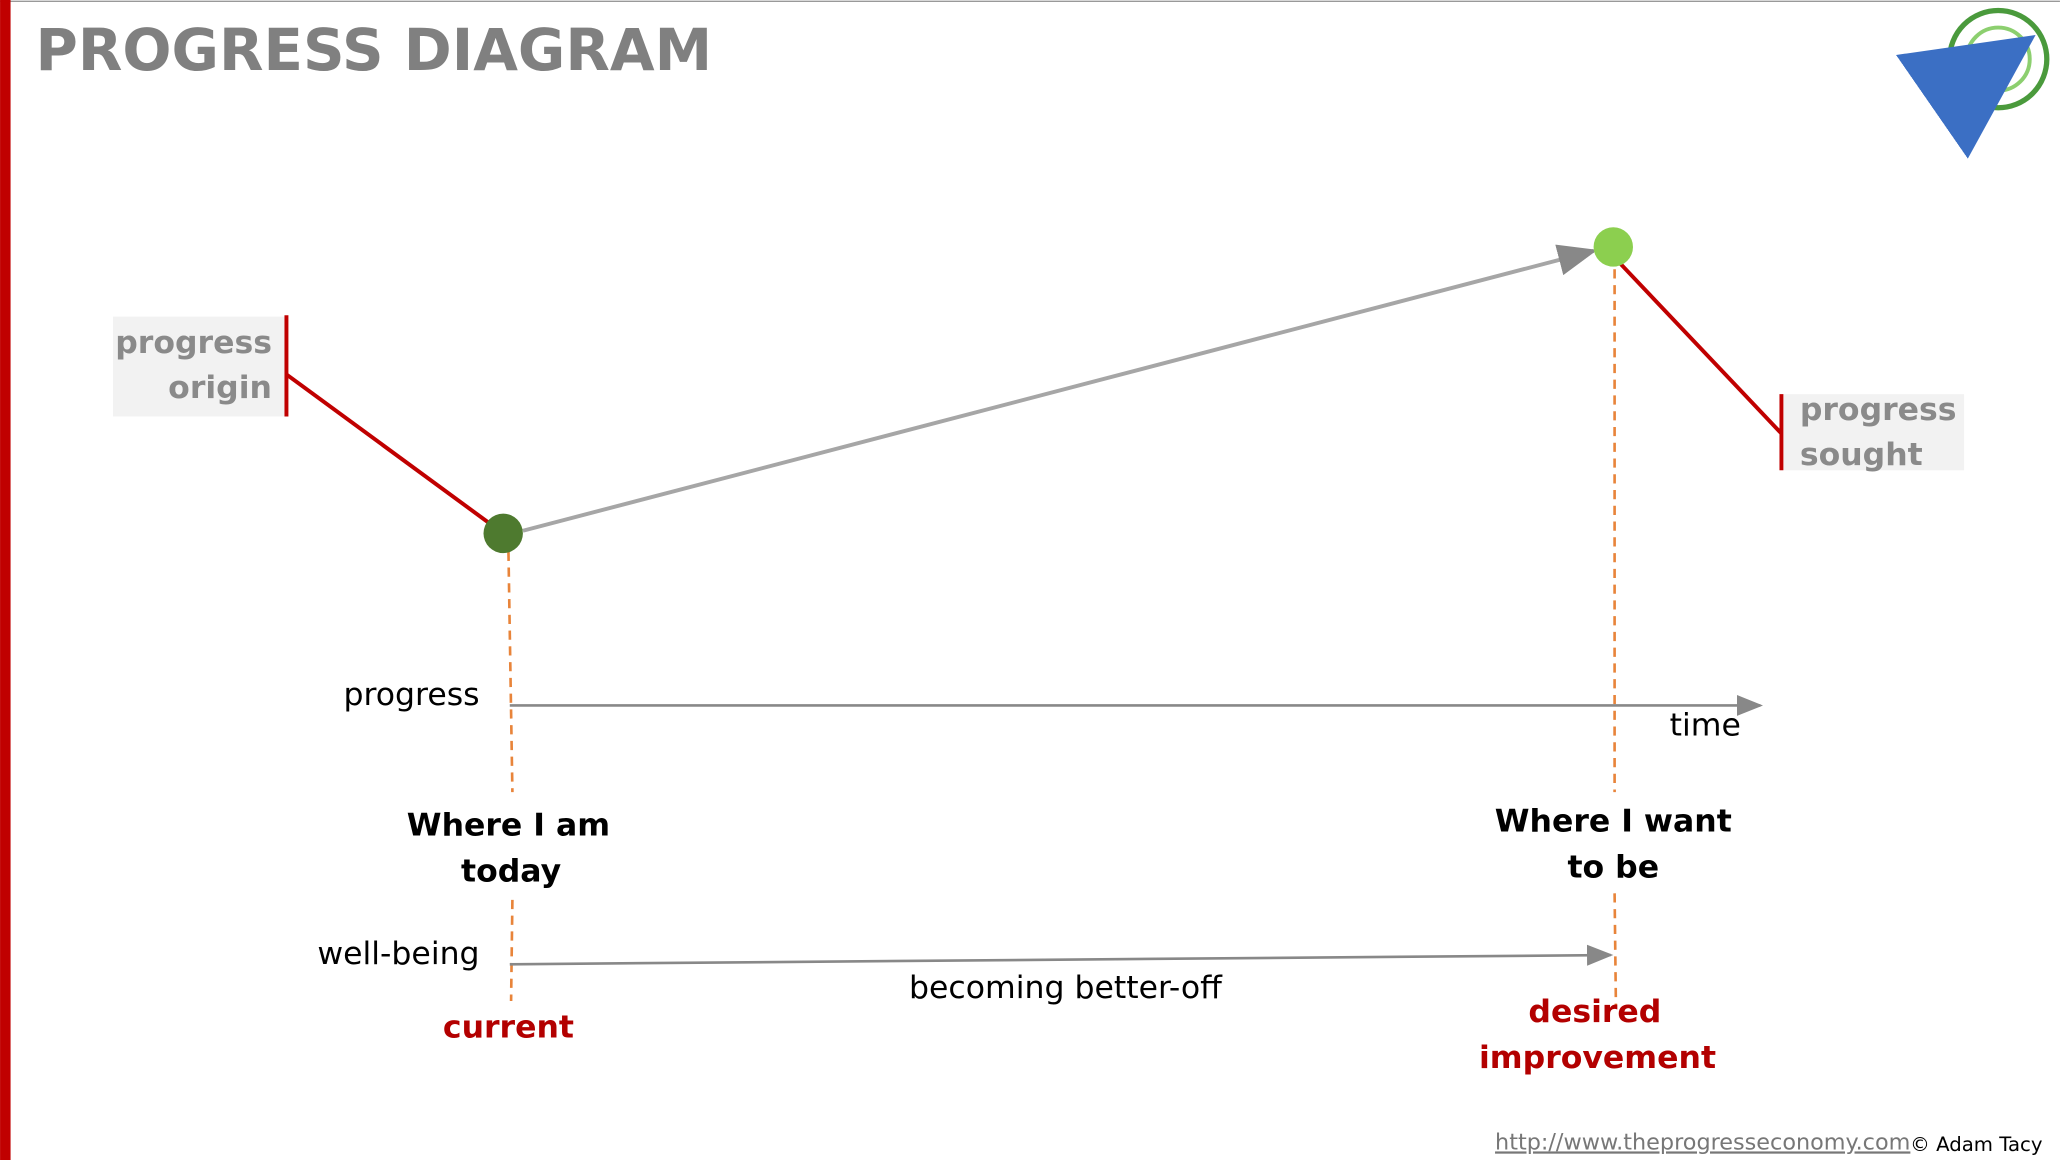 The width and height of the screenshot is (2060, 1160). I want to click on axis-label: becoming better-off, so click(1066, 988).